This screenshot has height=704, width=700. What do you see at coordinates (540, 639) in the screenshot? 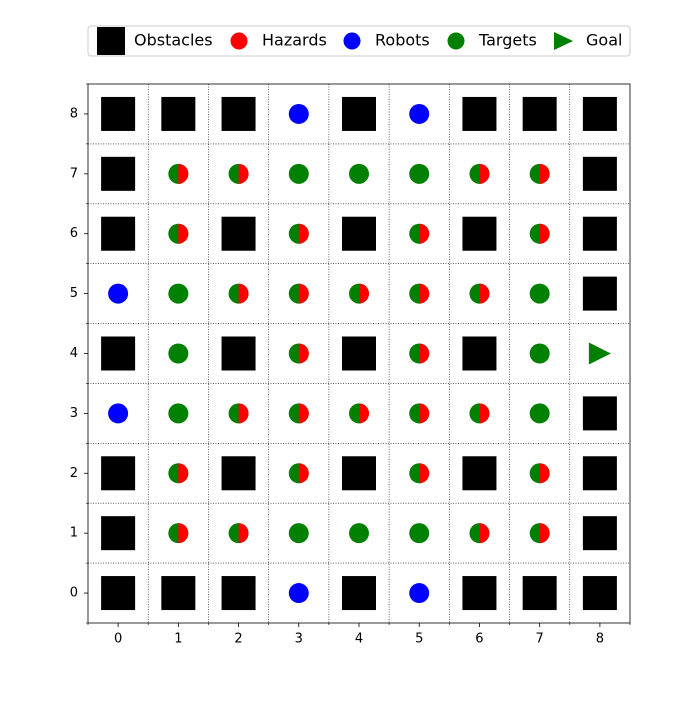
I see `x-tick-label: 7` at bounding box center [540, 639].